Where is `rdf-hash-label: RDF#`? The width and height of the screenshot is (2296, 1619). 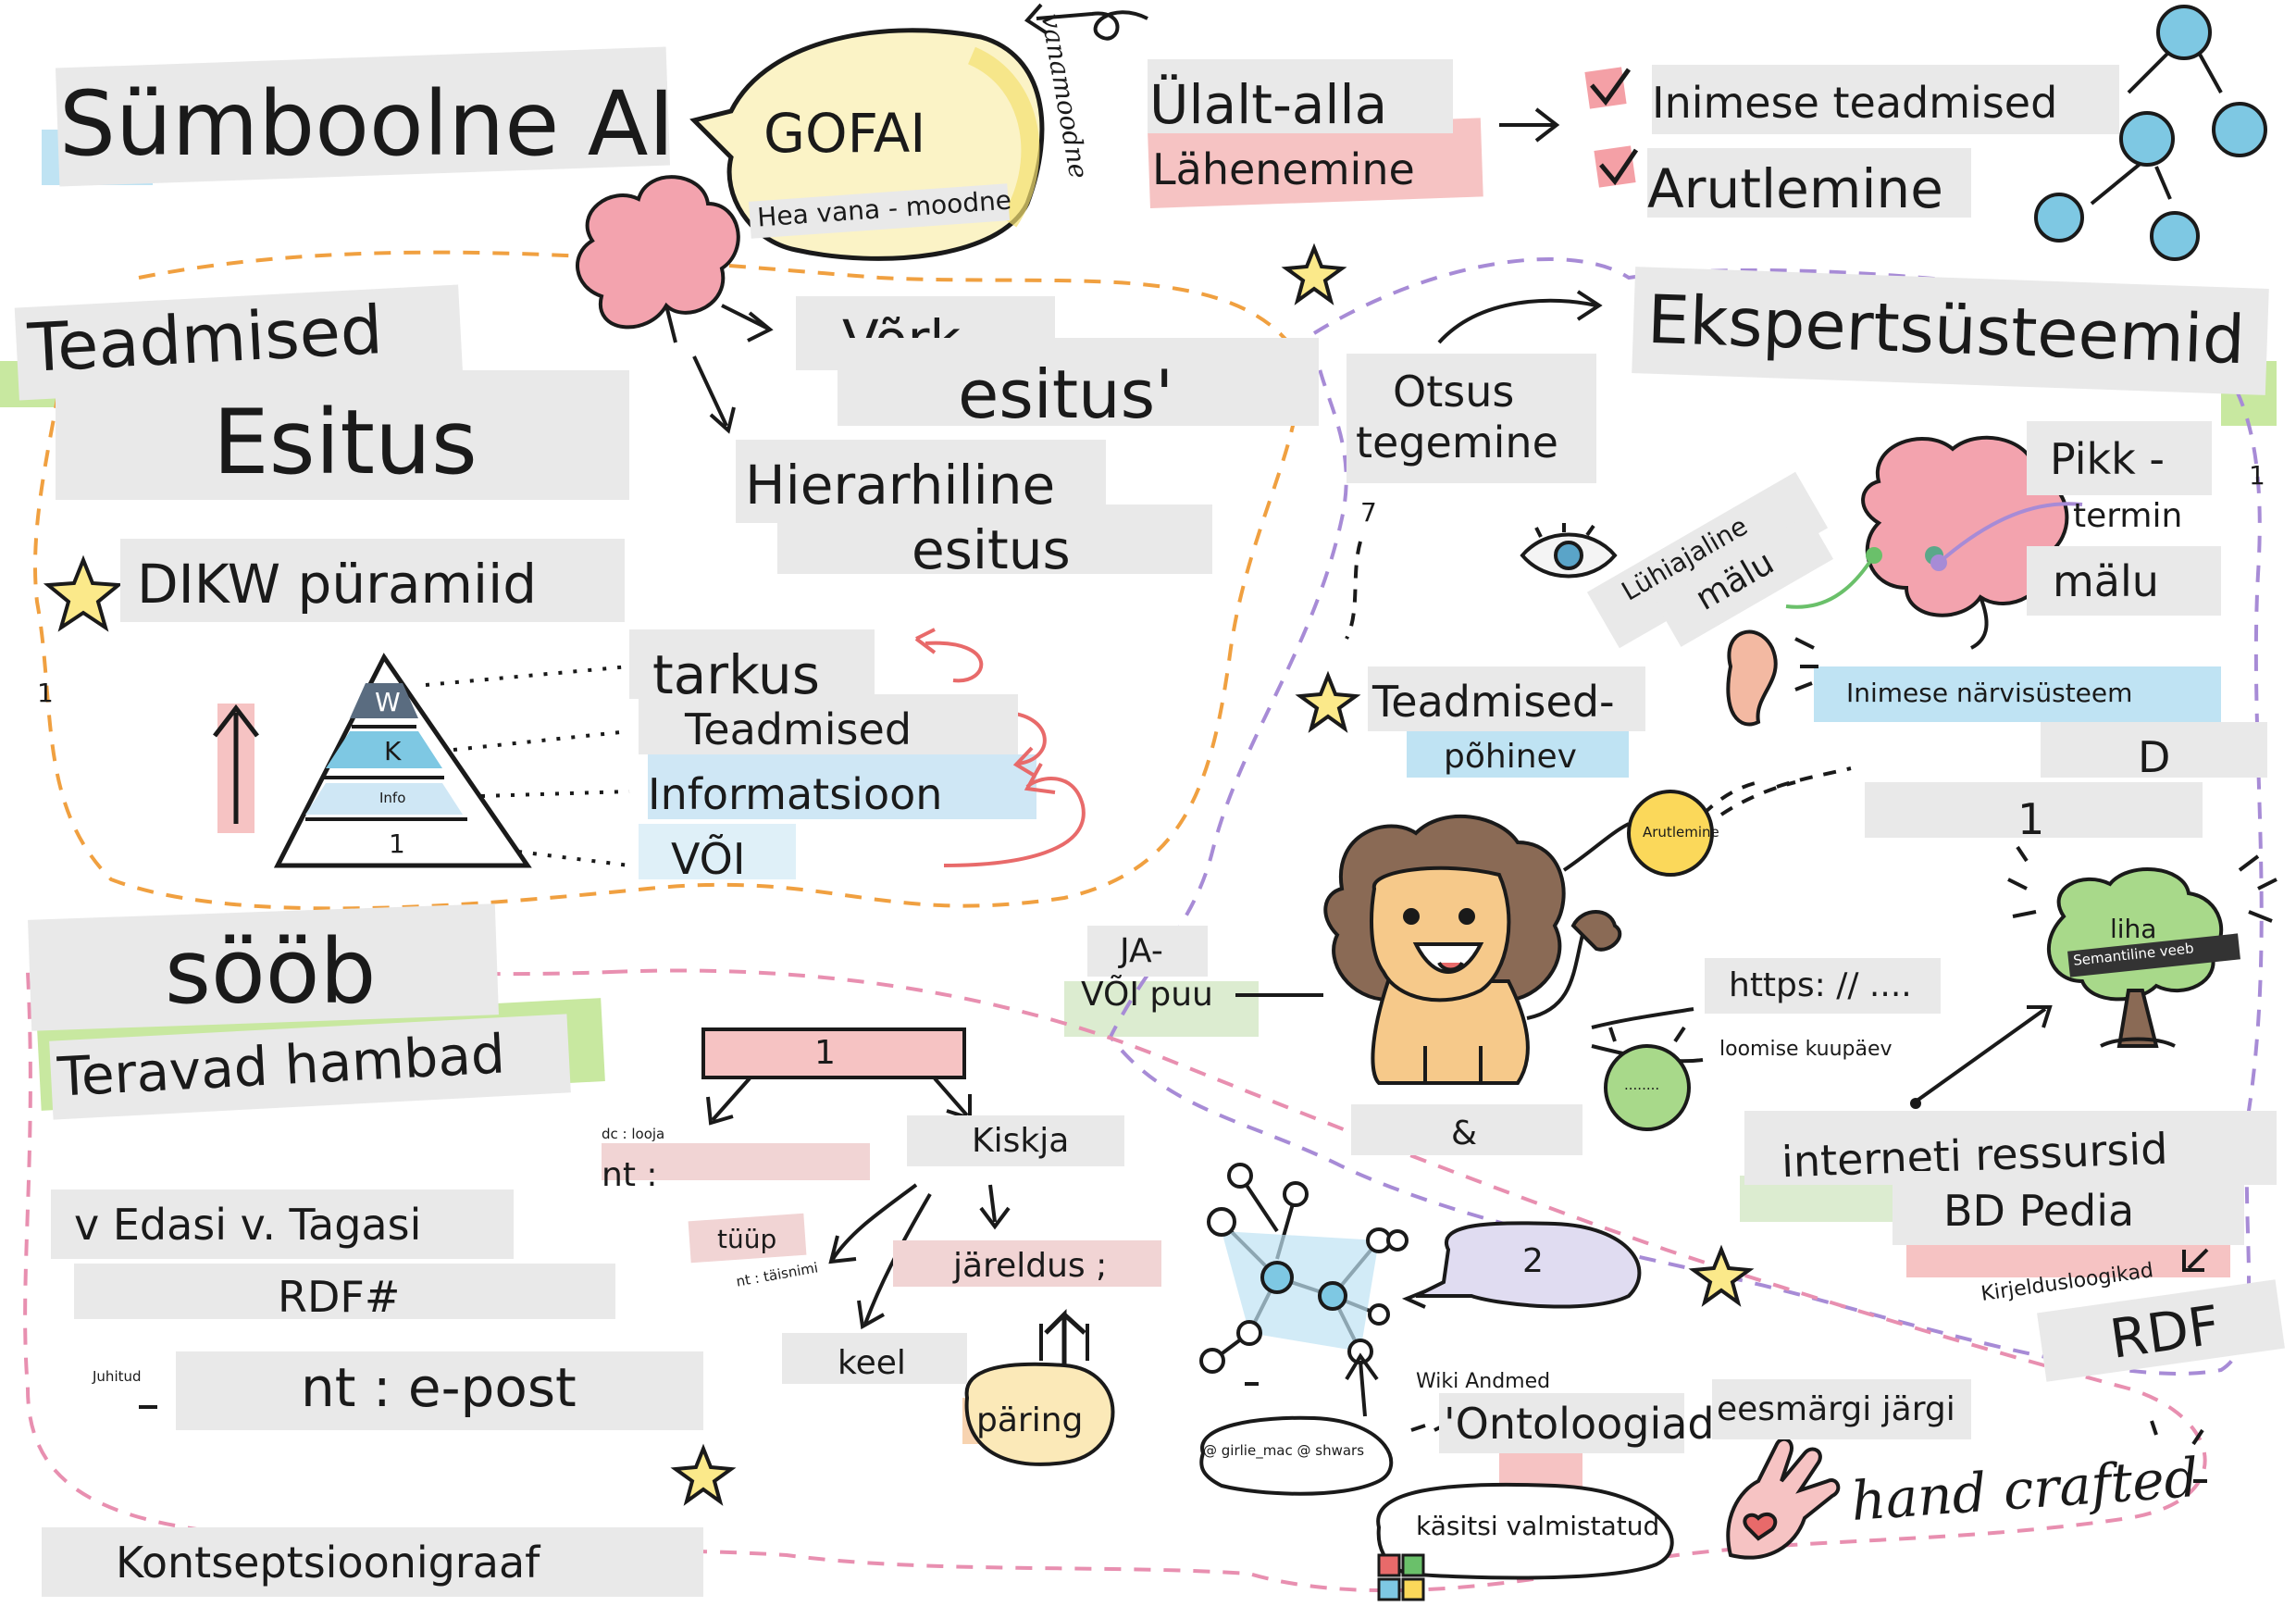
rdf-hash-label: RDF# is located at coordinates (340, 1297).